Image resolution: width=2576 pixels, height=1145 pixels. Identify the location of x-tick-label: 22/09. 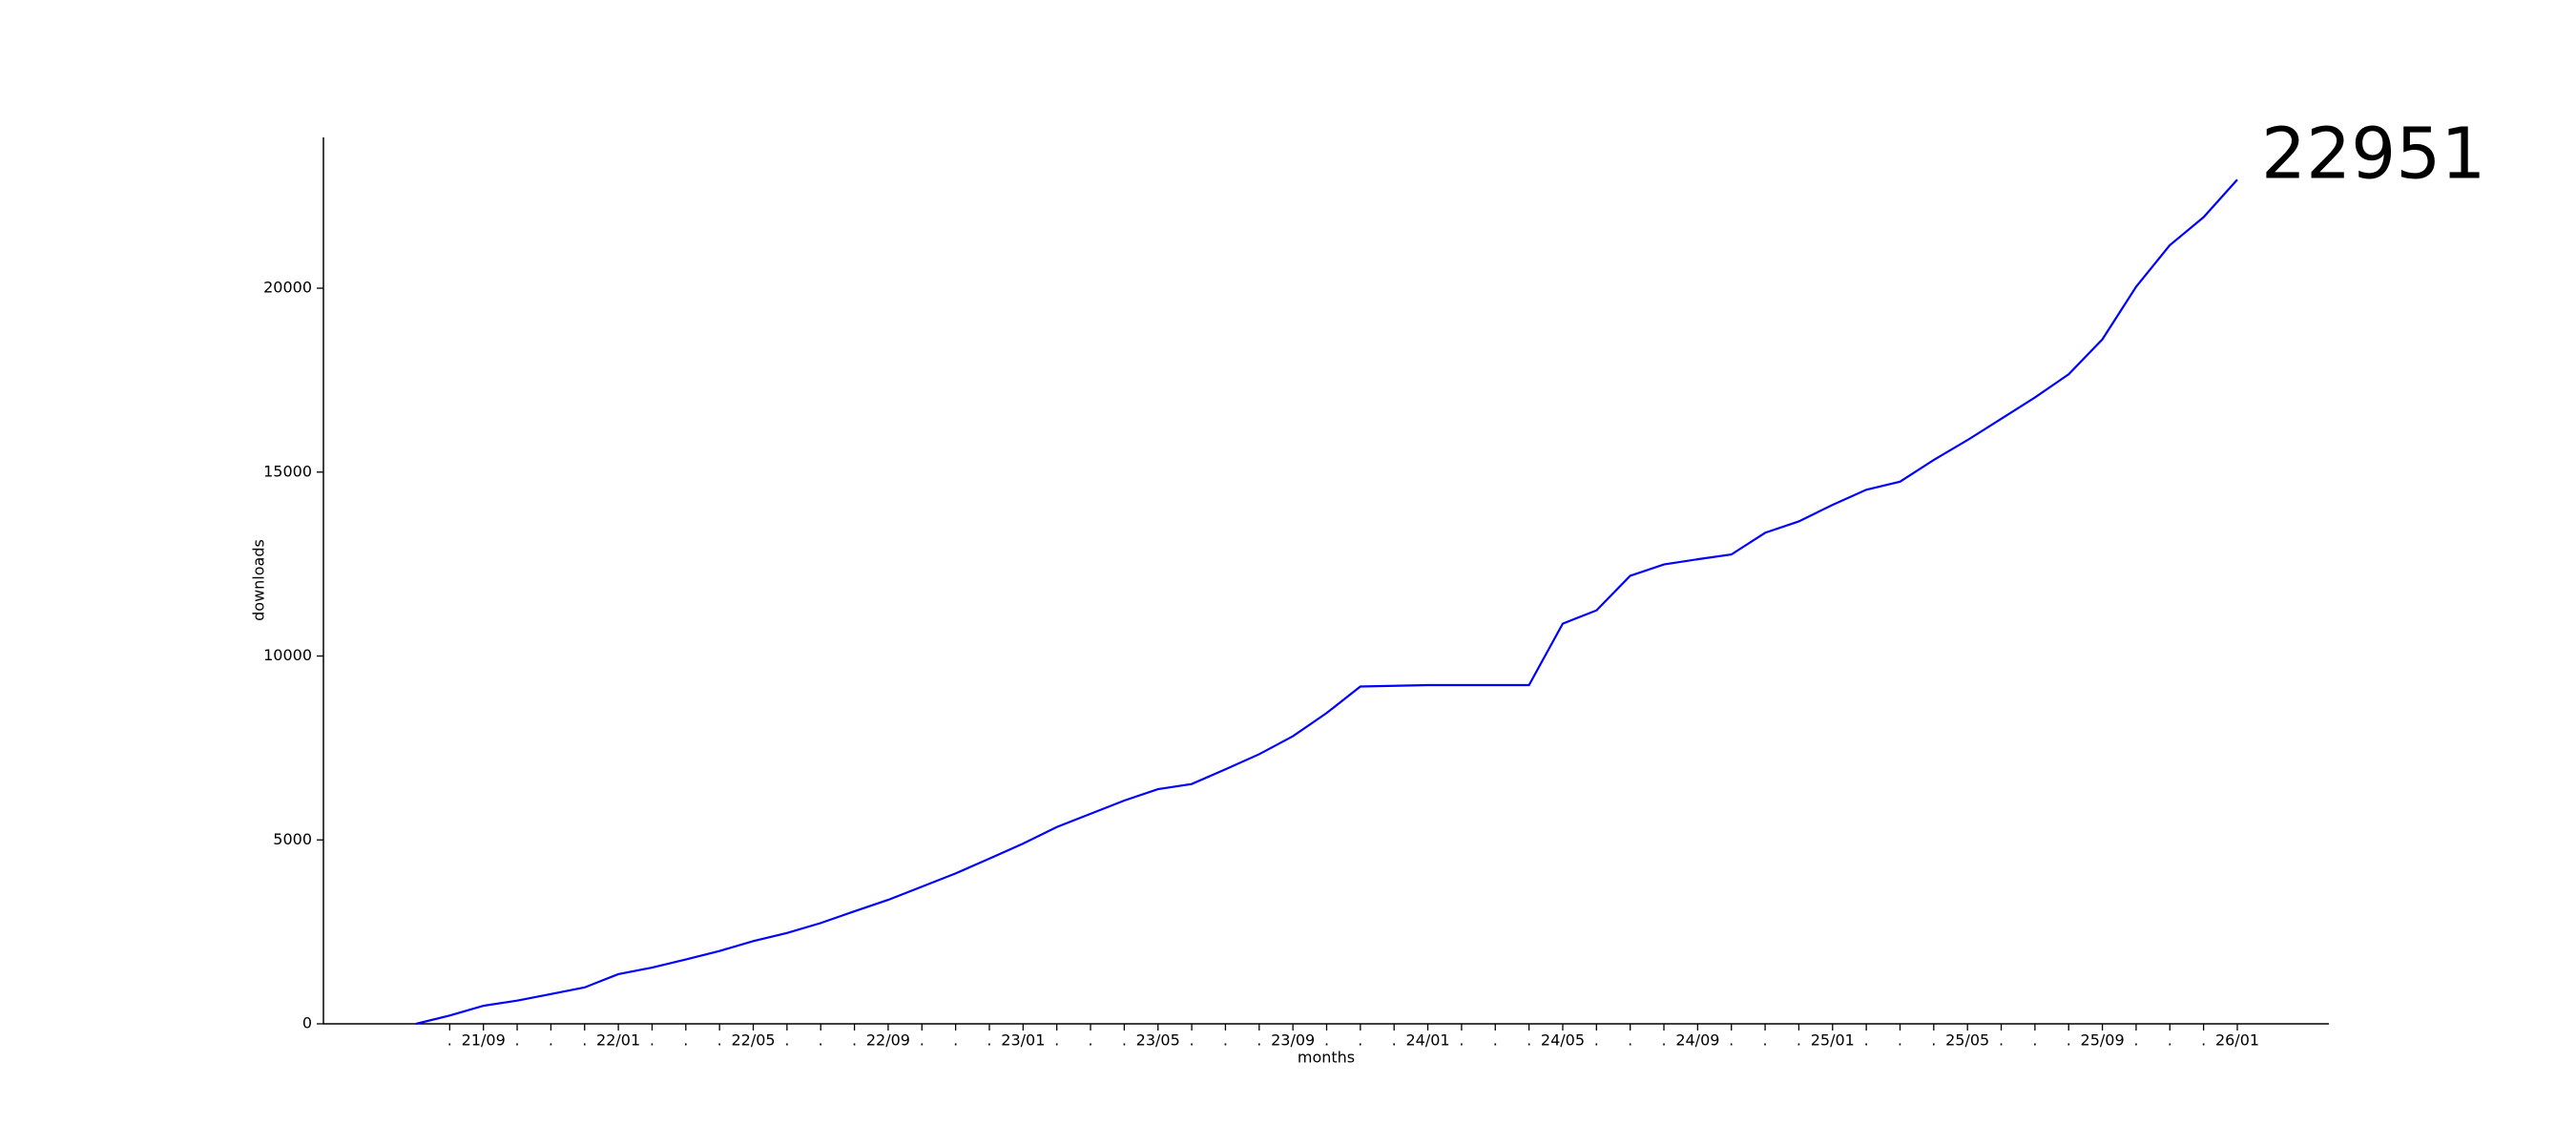
(888, 1040).